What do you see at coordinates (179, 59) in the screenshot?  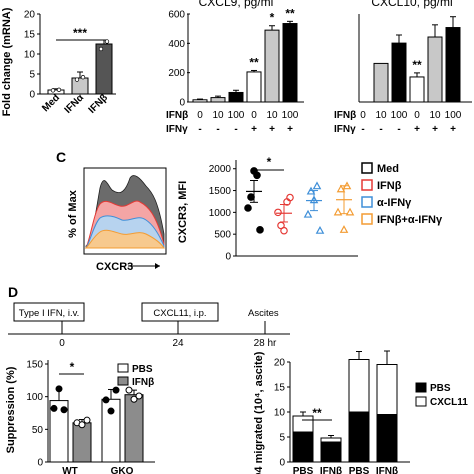 I see `panel-b-cxcl9-yticks: 0 200 400 600` at bounding box center [179, 59].